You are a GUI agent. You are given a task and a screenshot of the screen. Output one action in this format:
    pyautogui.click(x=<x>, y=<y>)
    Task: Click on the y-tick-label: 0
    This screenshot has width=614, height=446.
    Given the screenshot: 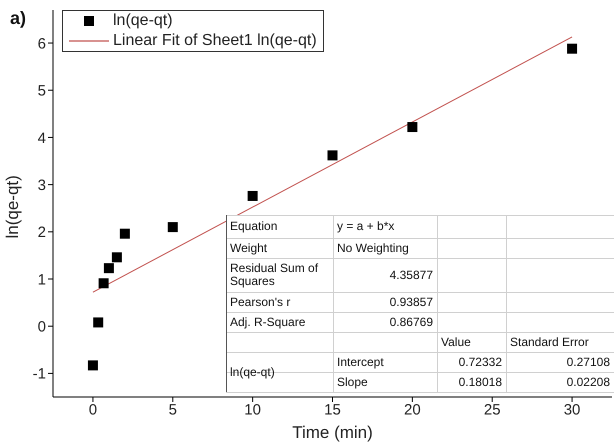 What is the action you would take?
    pyautogui.click(x=42, y=327)
    